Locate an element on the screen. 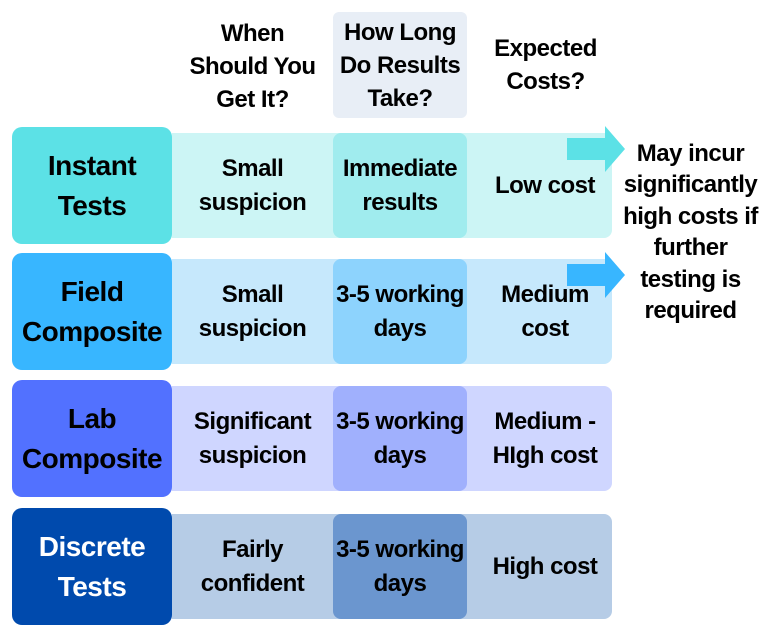 The image size is (768, 644). cost-text: Low cost is located at coordinates (545, 185).